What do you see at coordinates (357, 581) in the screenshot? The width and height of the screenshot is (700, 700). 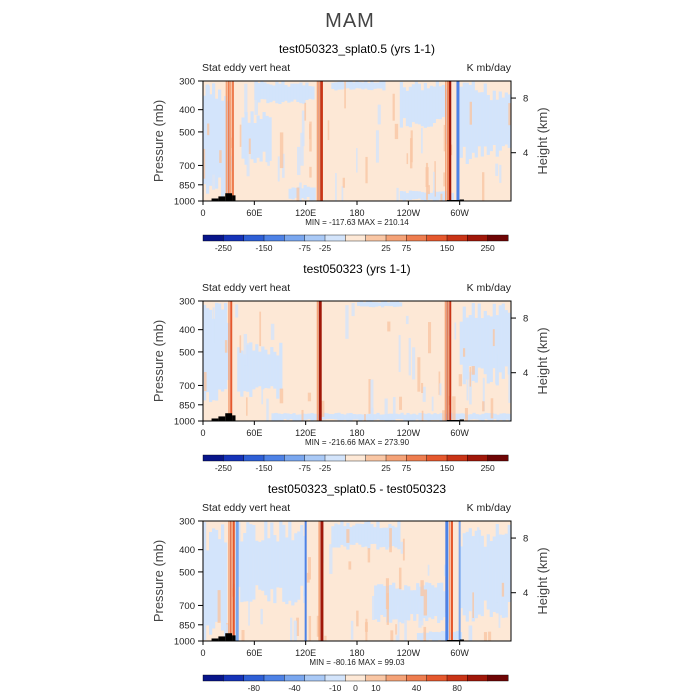 I see `data-field` at bounding box center [357, 581].